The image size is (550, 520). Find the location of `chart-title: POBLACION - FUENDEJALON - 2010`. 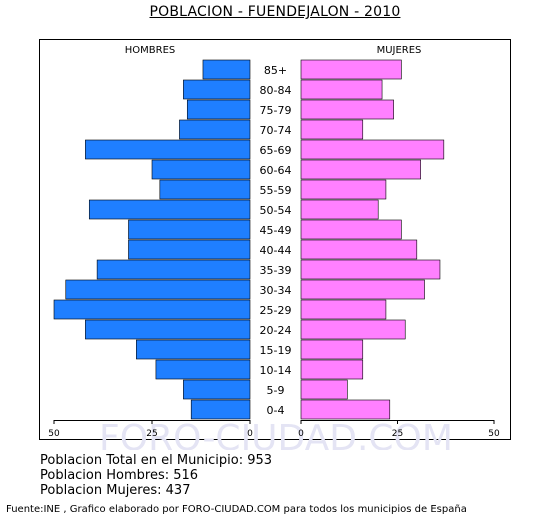

chart-title: POBLACION - FUENDEJALON - 2010 is located at coordinates (275, 12).